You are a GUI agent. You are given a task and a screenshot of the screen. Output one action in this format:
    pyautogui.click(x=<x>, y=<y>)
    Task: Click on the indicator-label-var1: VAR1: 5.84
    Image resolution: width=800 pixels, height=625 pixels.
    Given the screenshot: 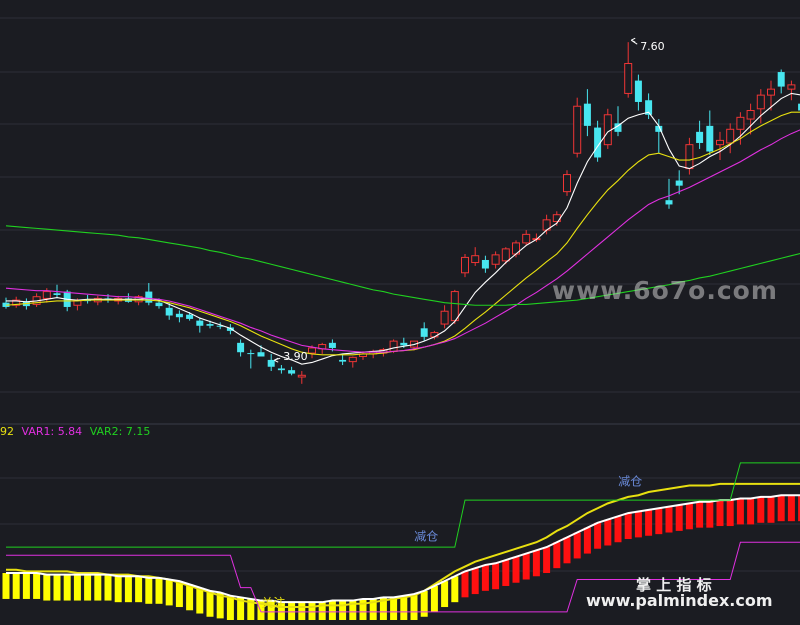 What is the action you would take?
    pyautogui.click(x=52, y=431)
    